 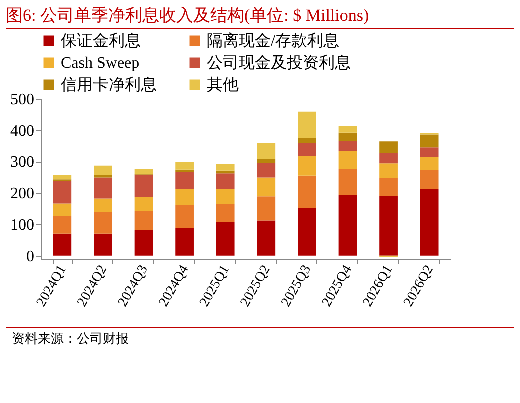 I want to click on legend-label: 信用卡净利息, so click(x=109, y=85).